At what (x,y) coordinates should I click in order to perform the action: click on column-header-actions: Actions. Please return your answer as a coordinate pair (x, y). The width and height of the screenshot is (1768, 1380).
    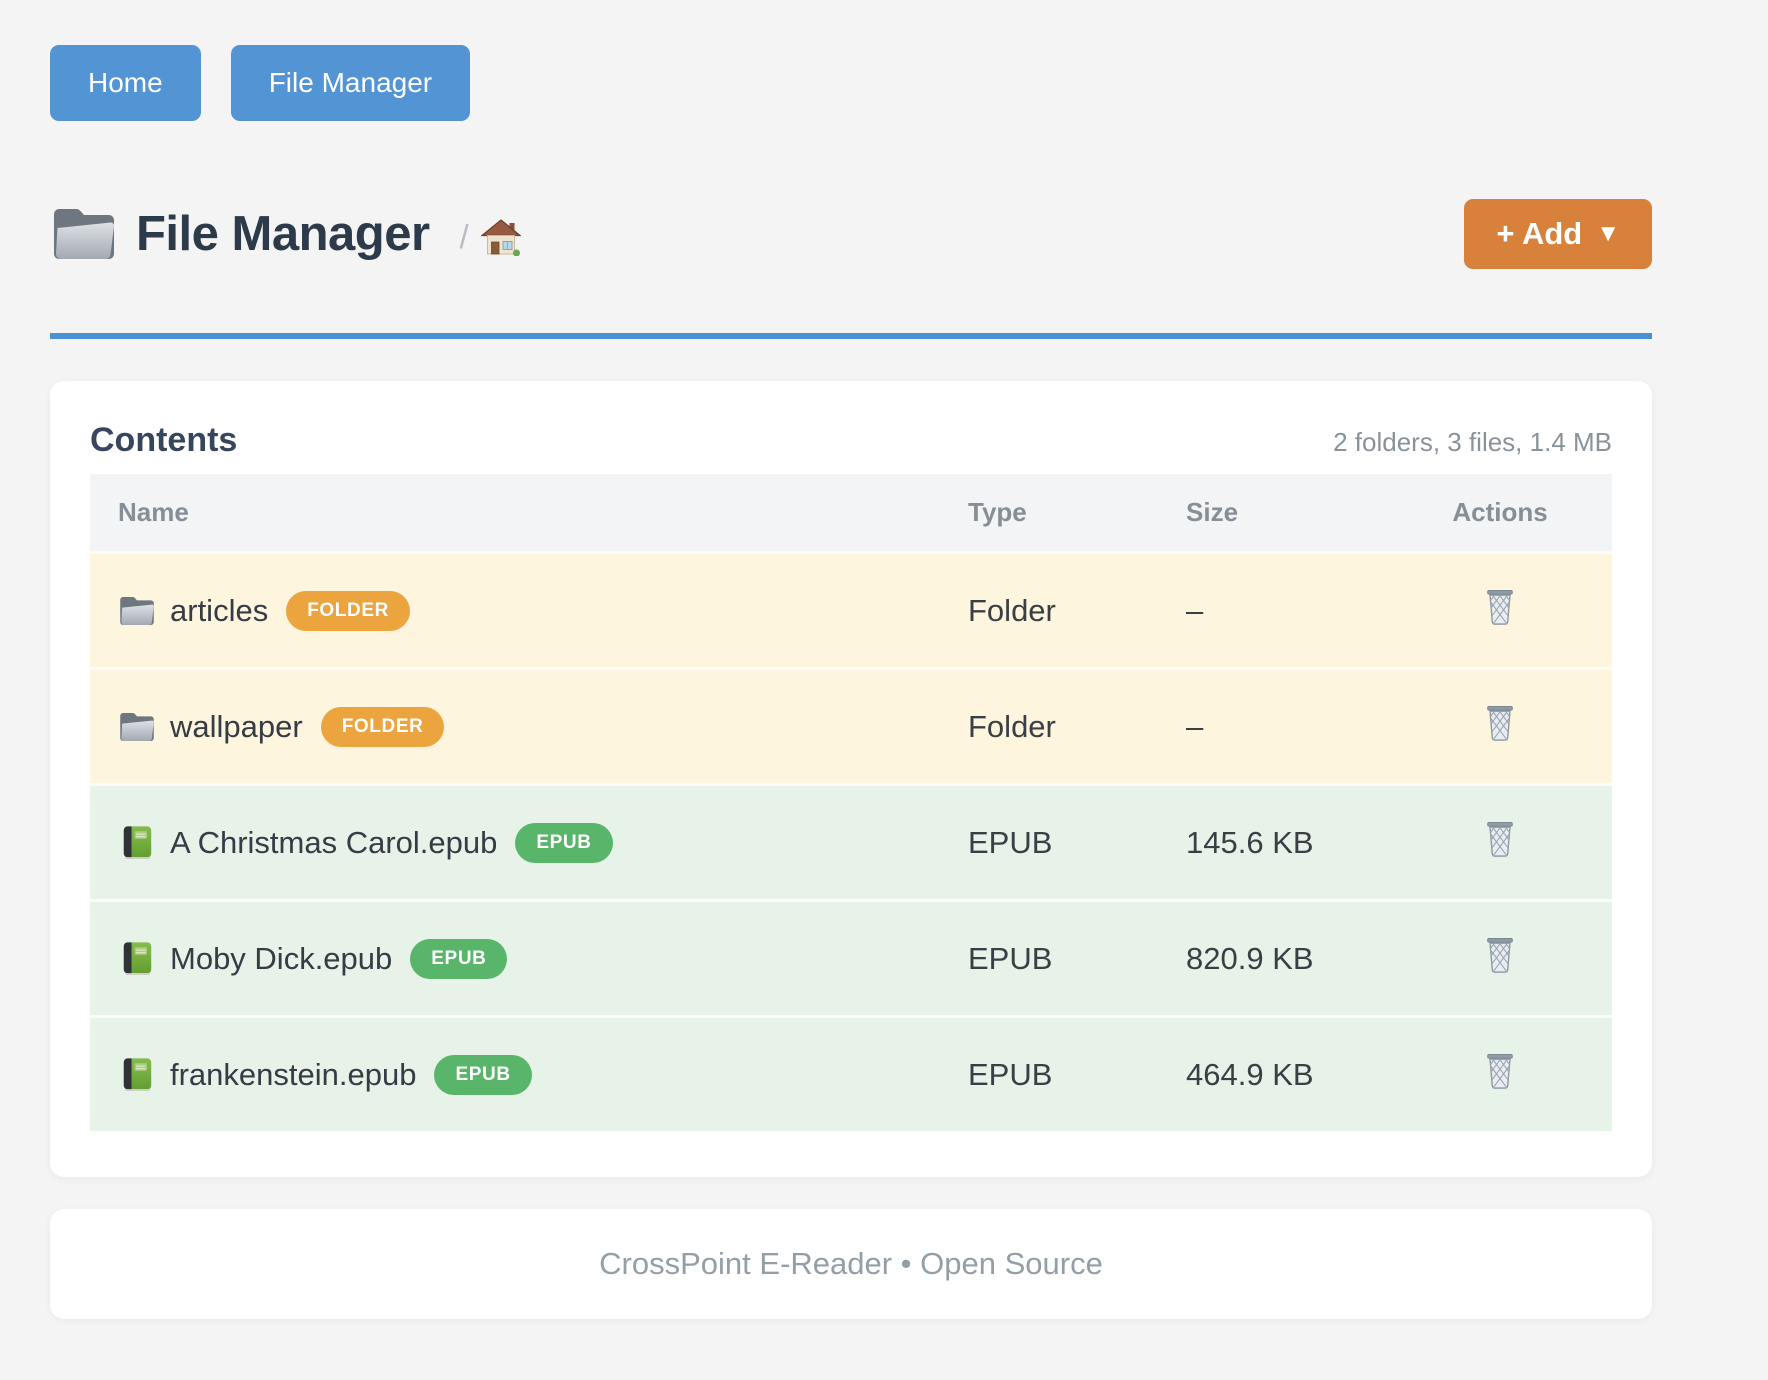
    Looking at the image, I should click on (1500, 513).